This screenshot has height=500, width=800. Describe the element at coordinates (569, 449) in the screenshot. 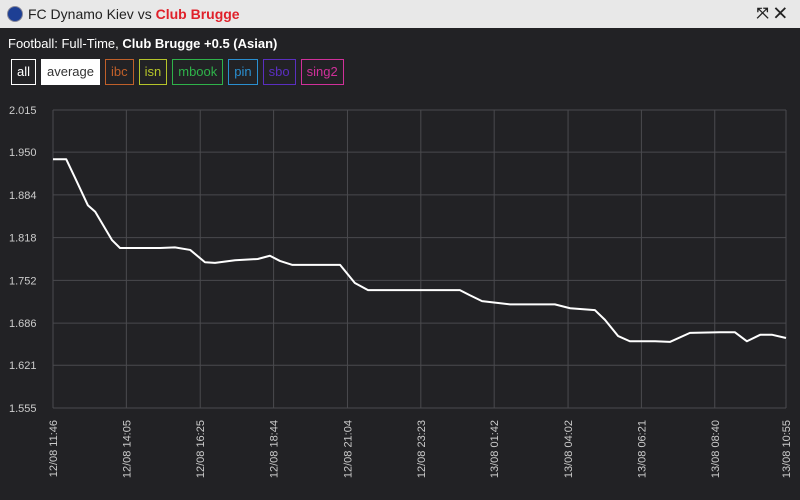

I see `x-tick-label: 13/08 04:02` at that location.